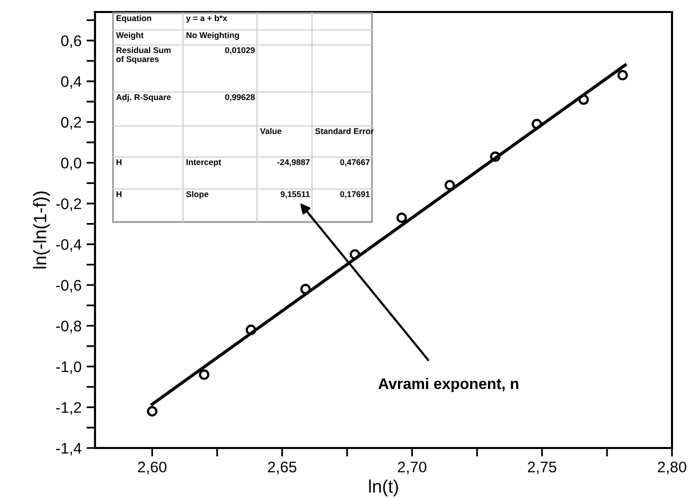  Describe the element at coordinates (295, 194) in the screenshot. I see `annotation: 9,15511` at that location.